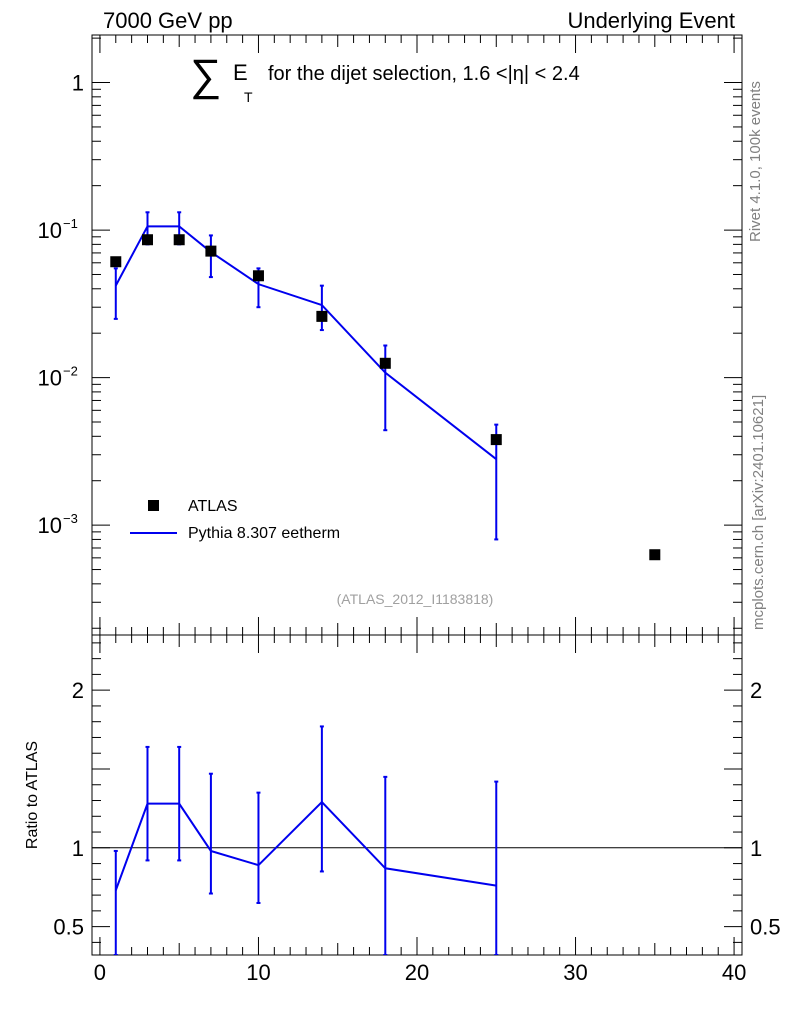 This screenshot has height=1024, width=786. What do you see at coordinates (70, 518) in the screenshot?
I see `y-tick-exponent: −3` at bounding box center [70, 518].